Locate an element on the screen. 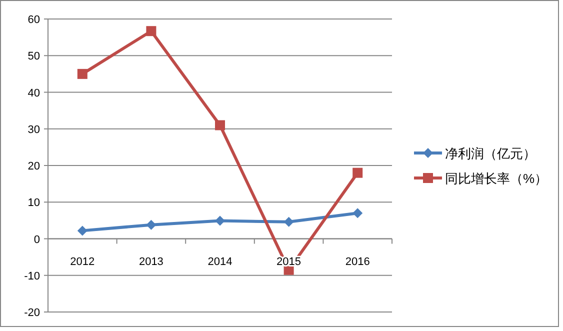  y-tick-label: 0 is located at coordinates (37, 240).